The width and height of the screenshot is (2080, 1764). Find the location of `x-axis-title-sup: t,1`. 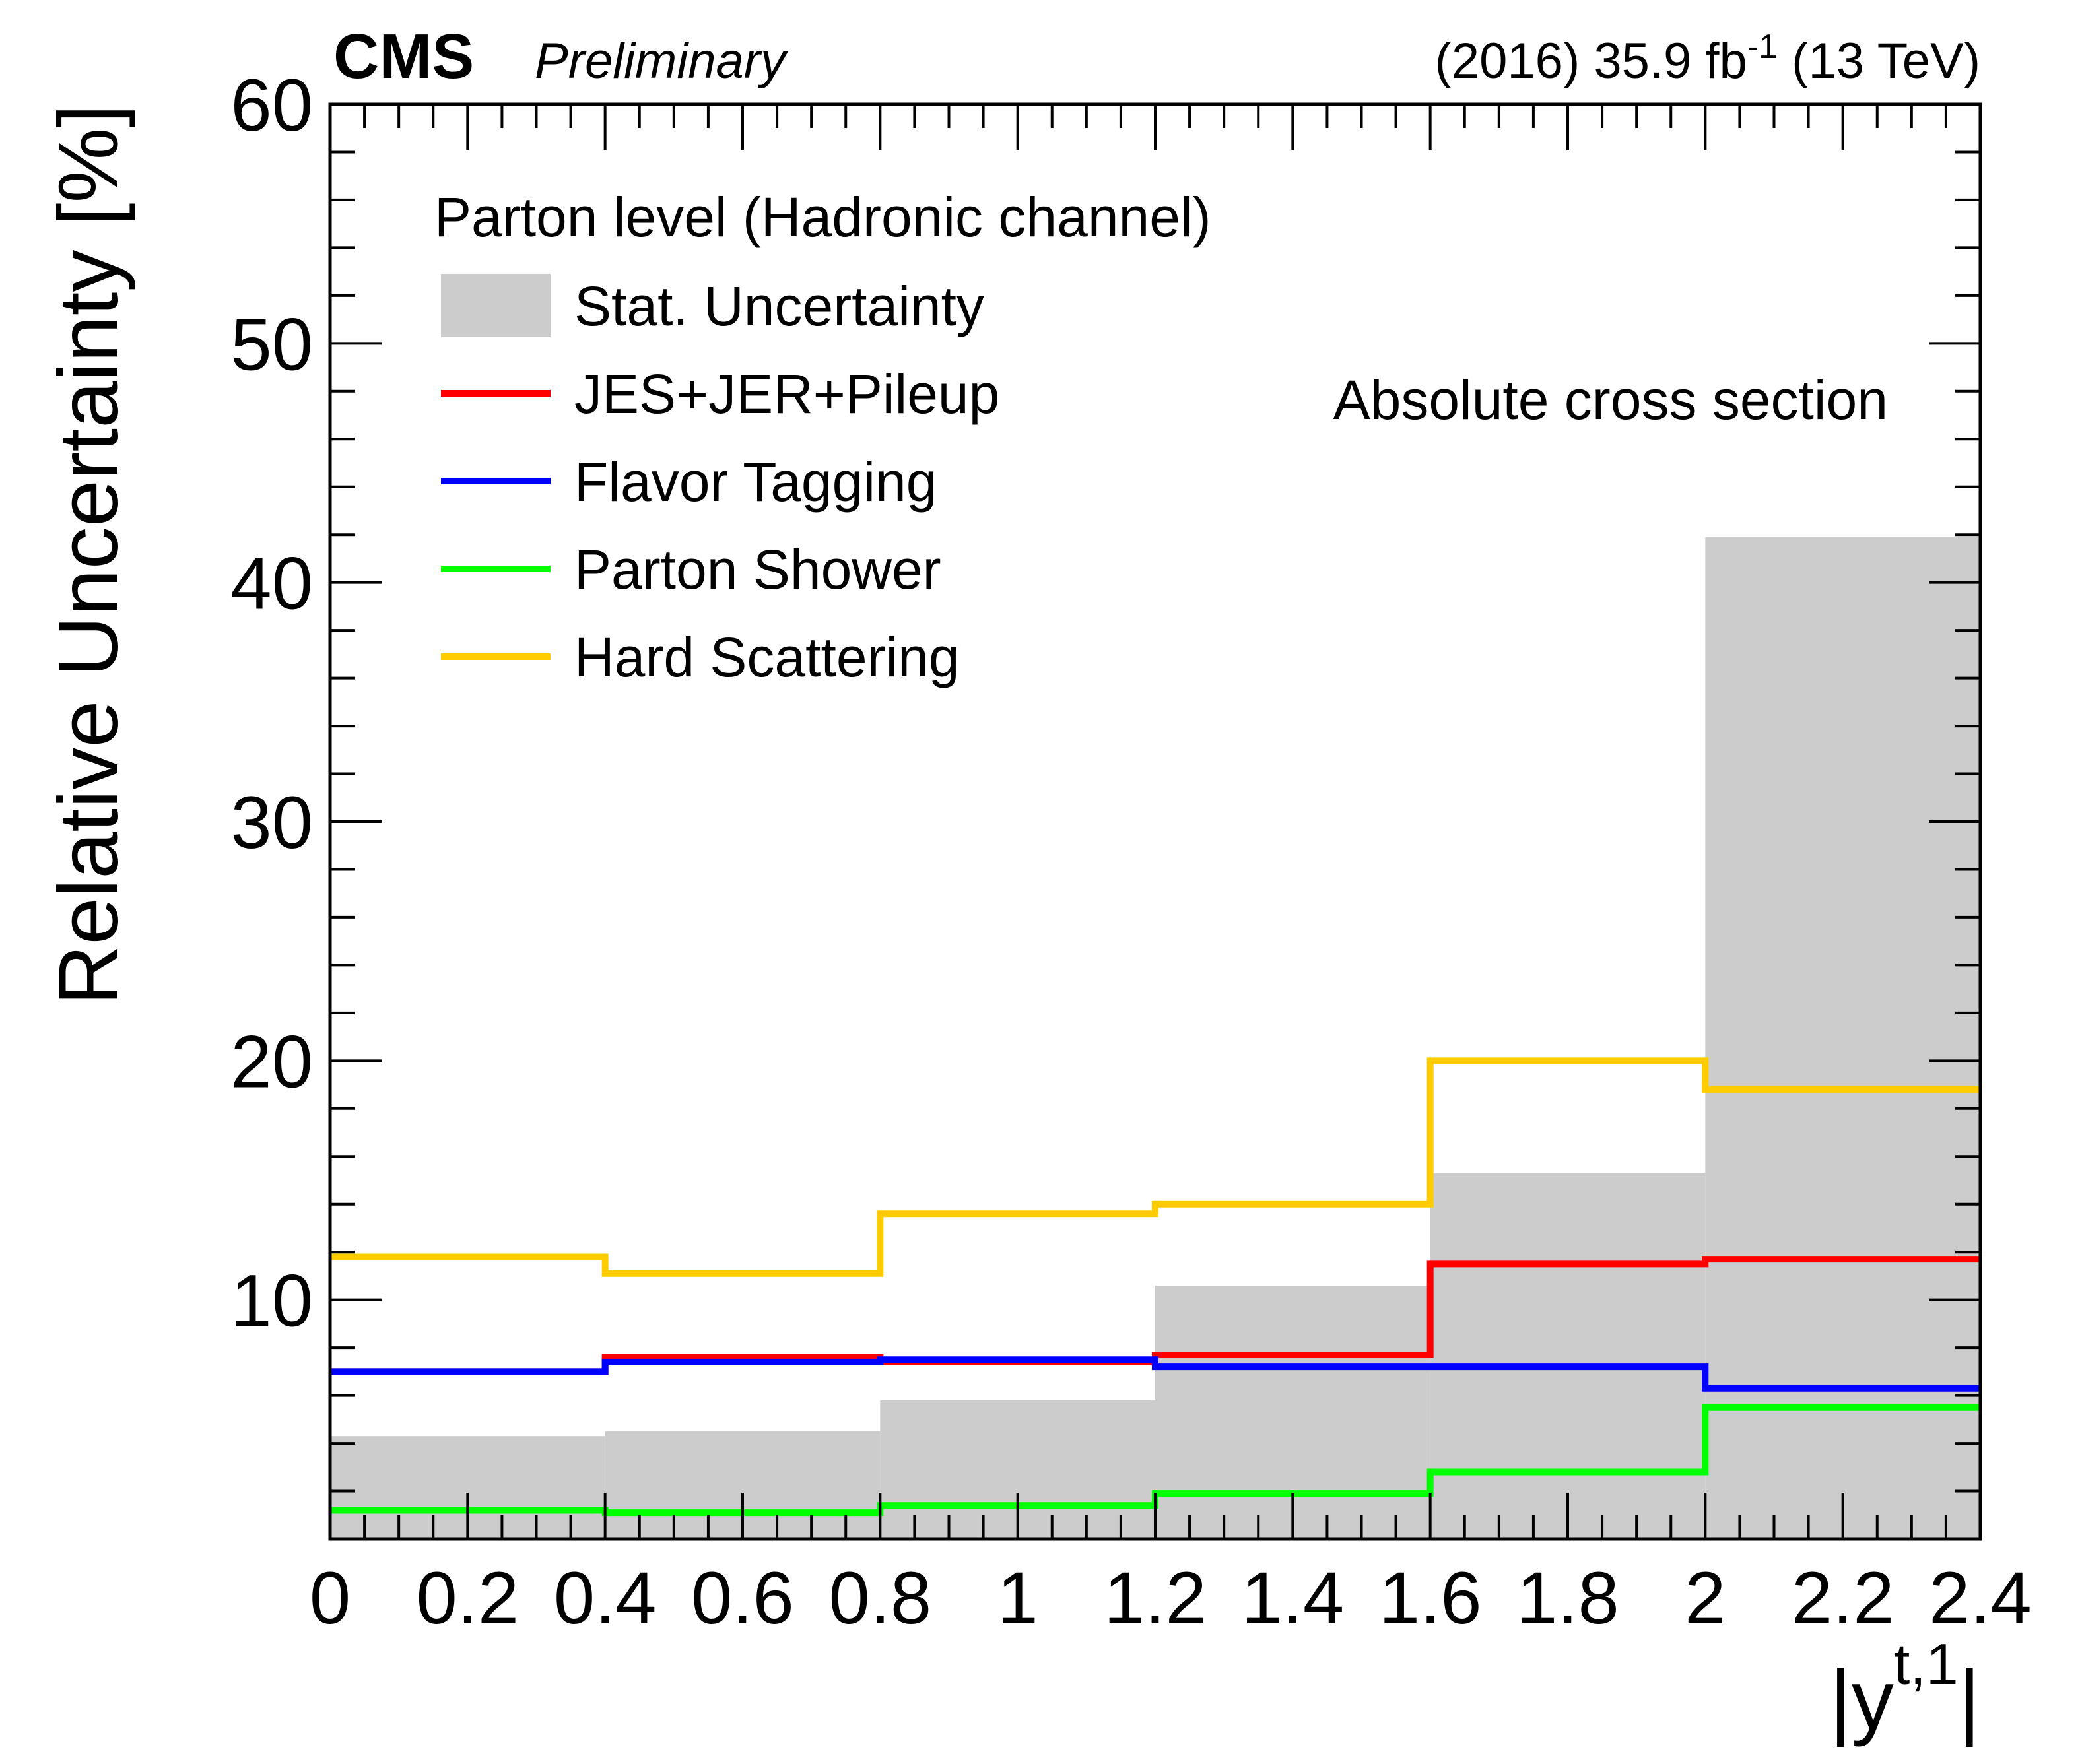

x-axis-title-sup: t,1 is located at coordinates (1926, 1664).